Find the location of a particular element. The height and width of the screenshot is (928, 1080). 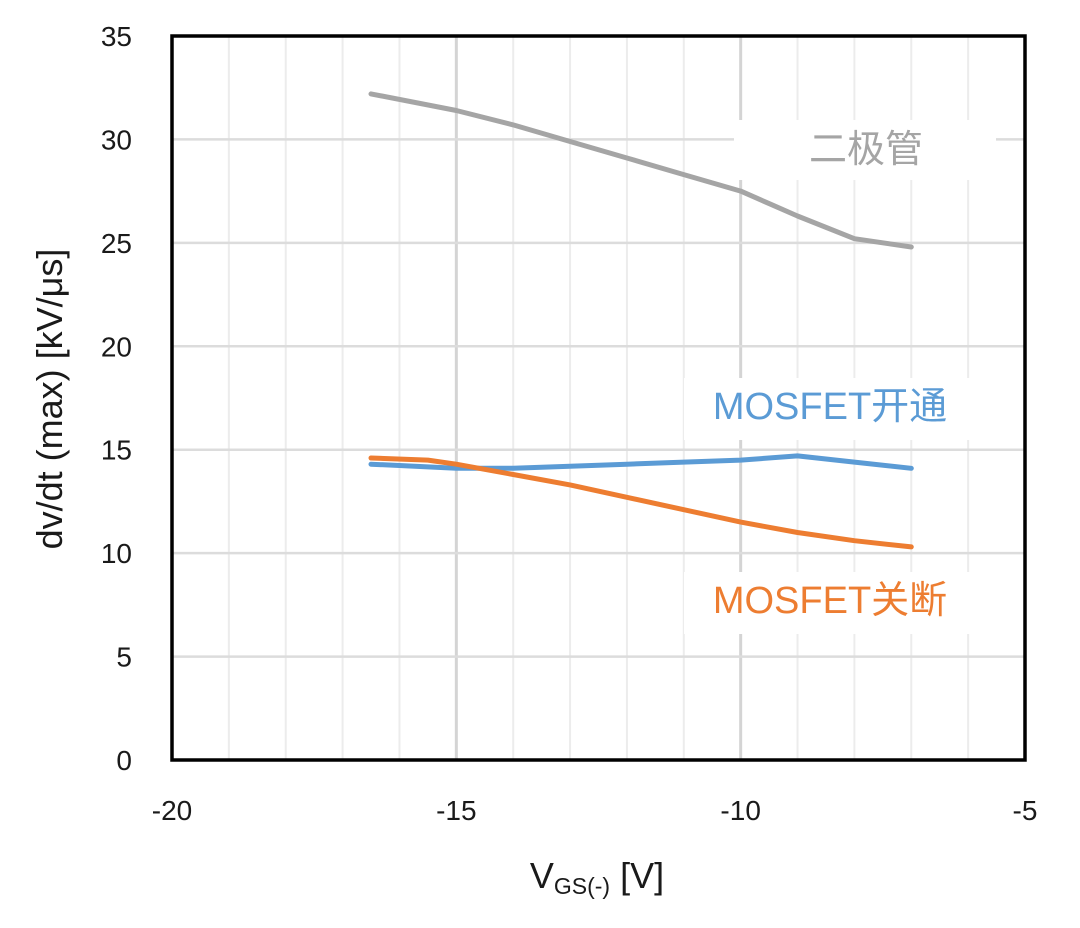

y-tick-label: 15 is located at coordinates (116, 450).